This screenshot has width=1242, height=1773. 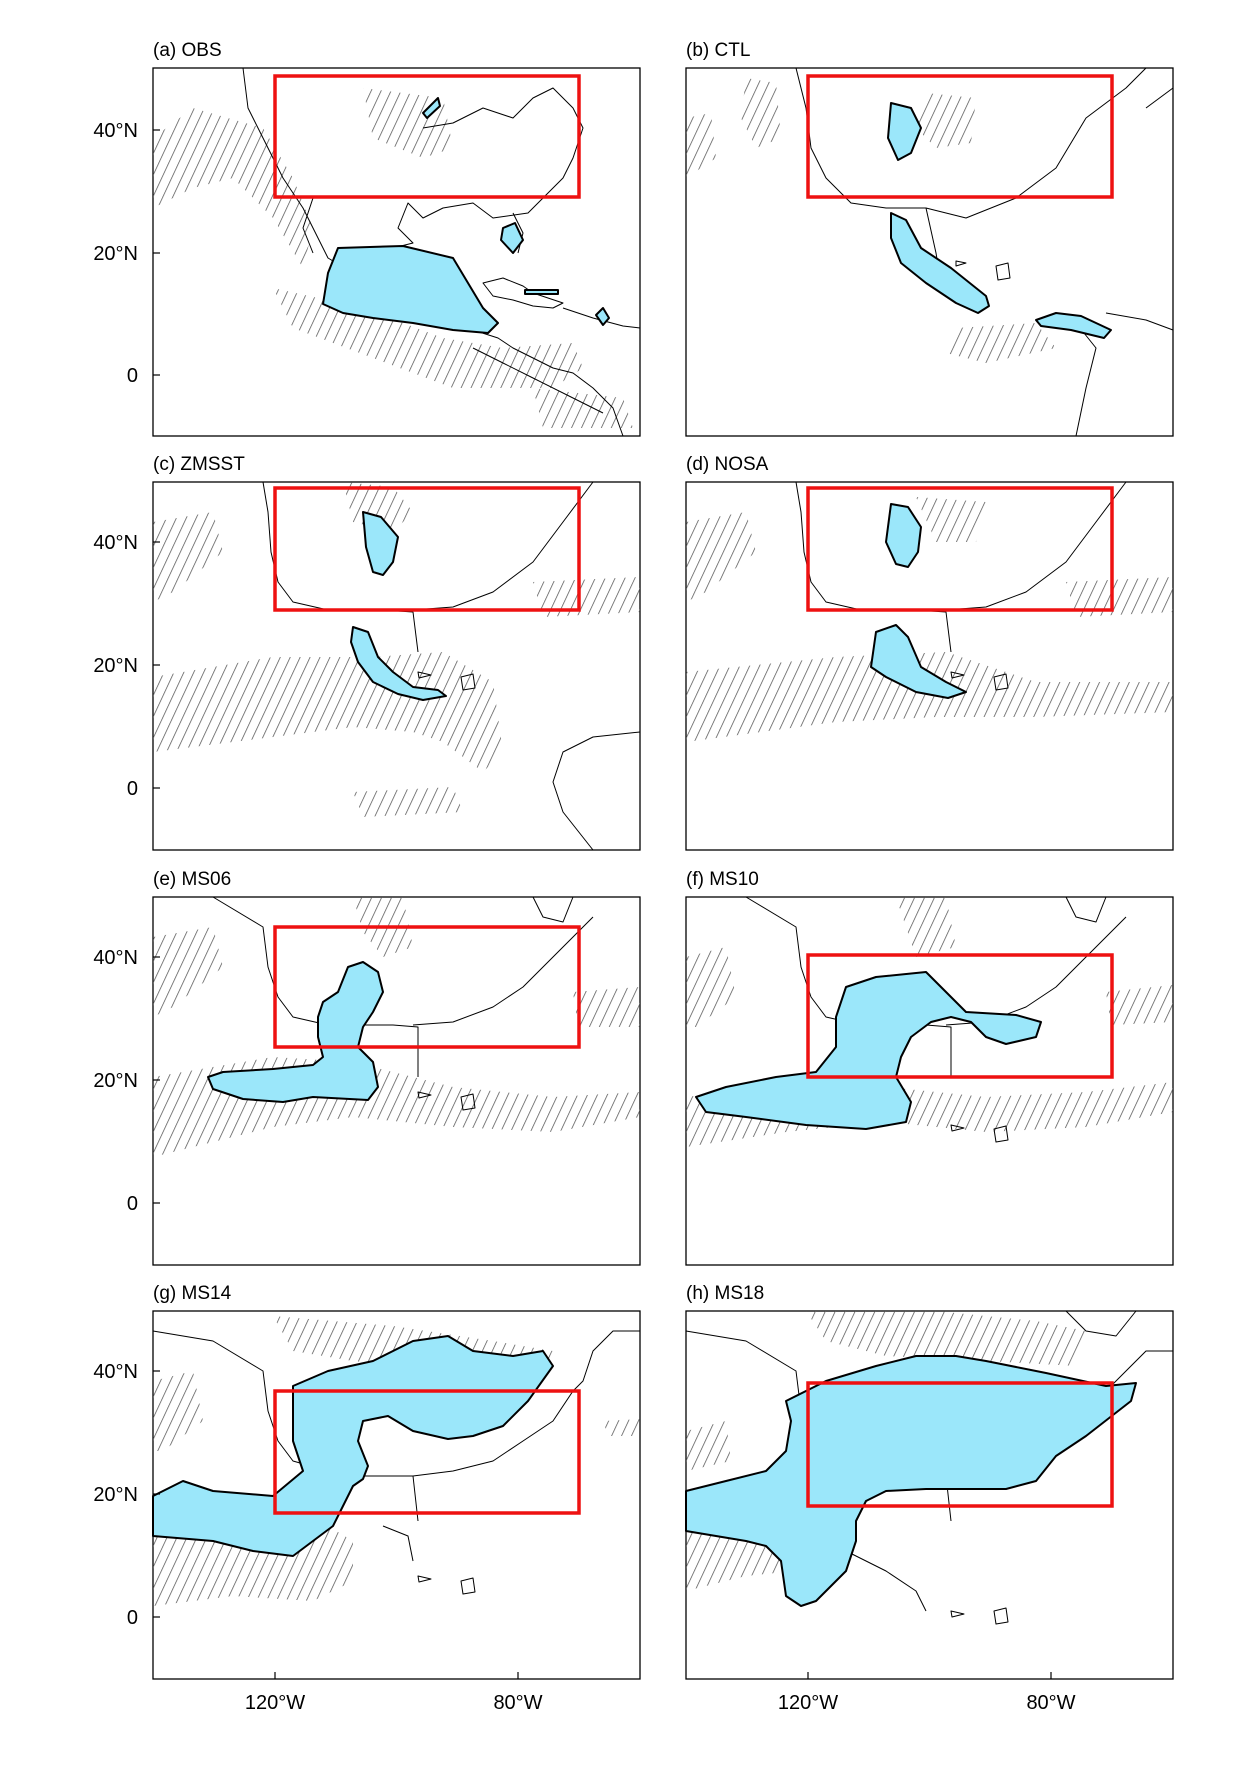 I want to click on x-tick-label: 120°W, so click(x=275, y=1703).